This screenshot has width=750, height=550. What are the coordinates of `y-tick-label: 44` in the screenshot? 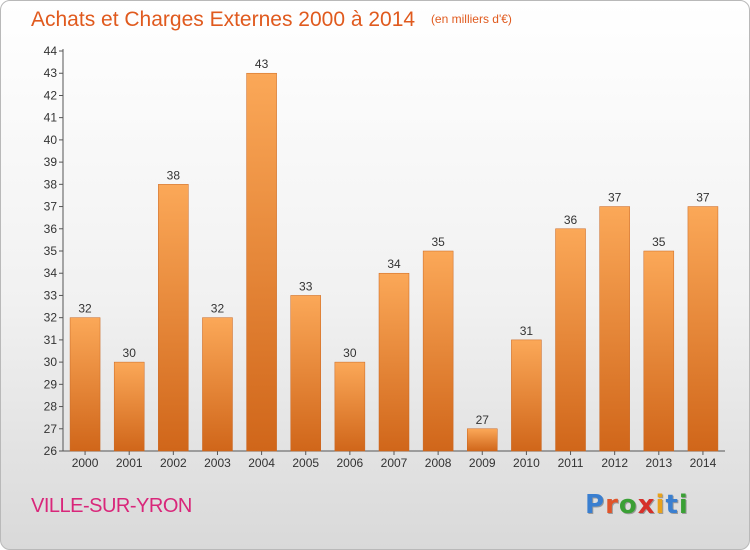 It's located at (51, 51).